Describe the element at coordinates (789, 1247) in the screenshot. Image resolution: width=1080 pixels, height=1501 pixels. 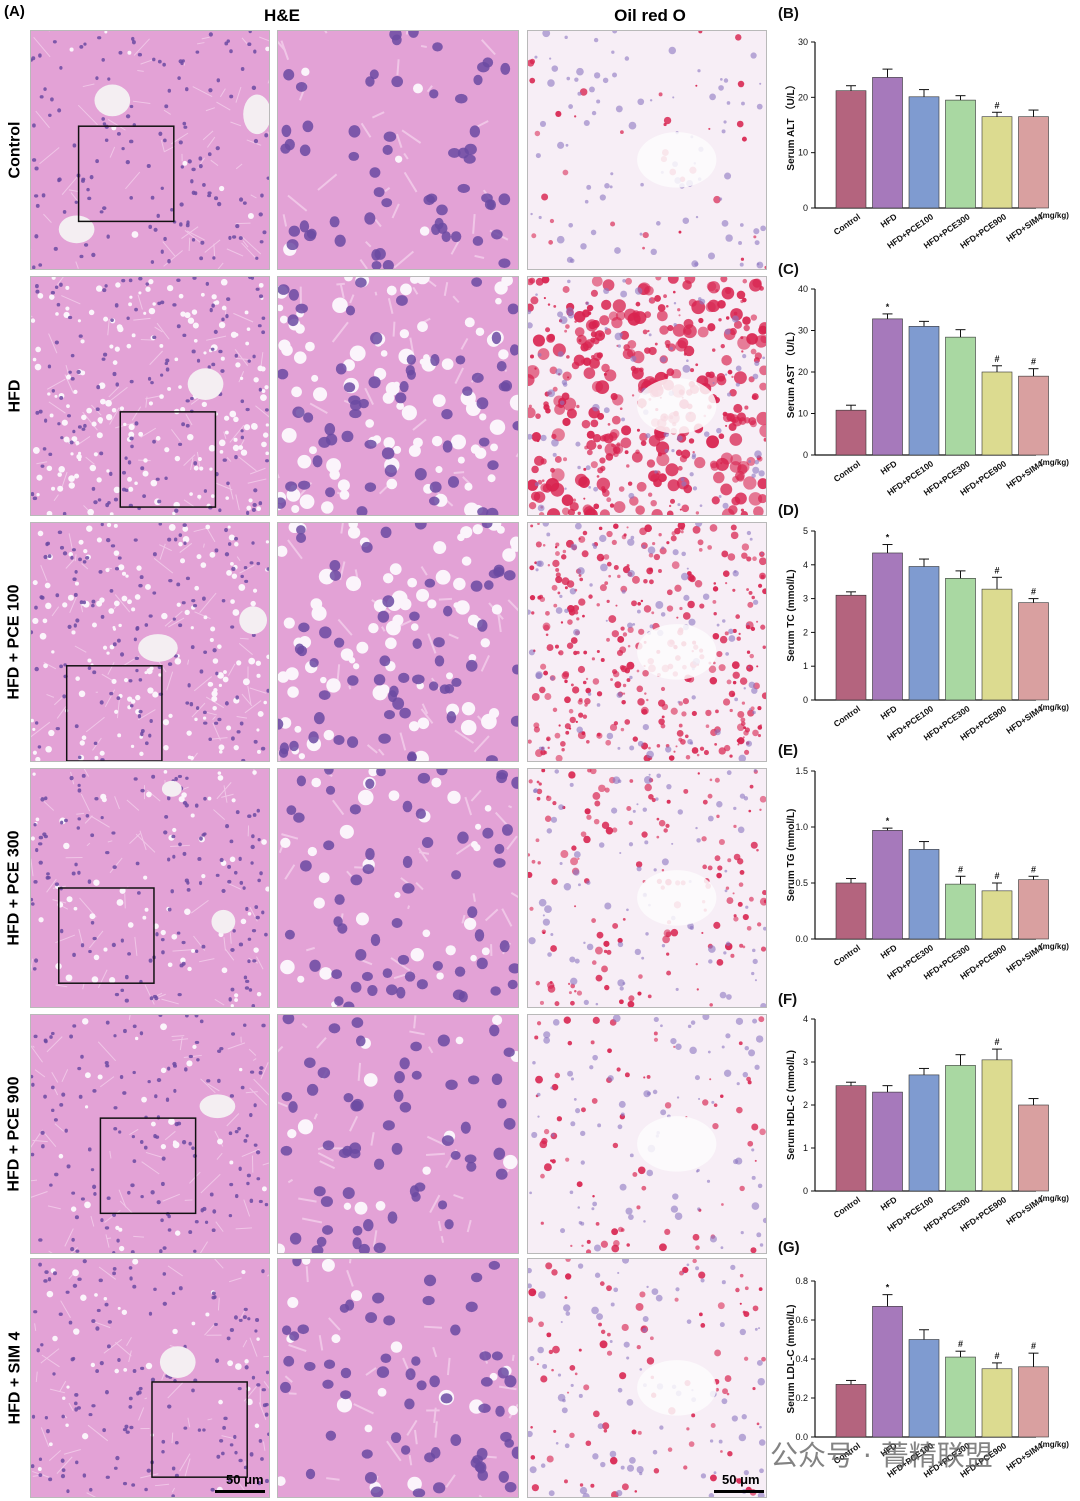
I see `panel-label: (G)` at that location.